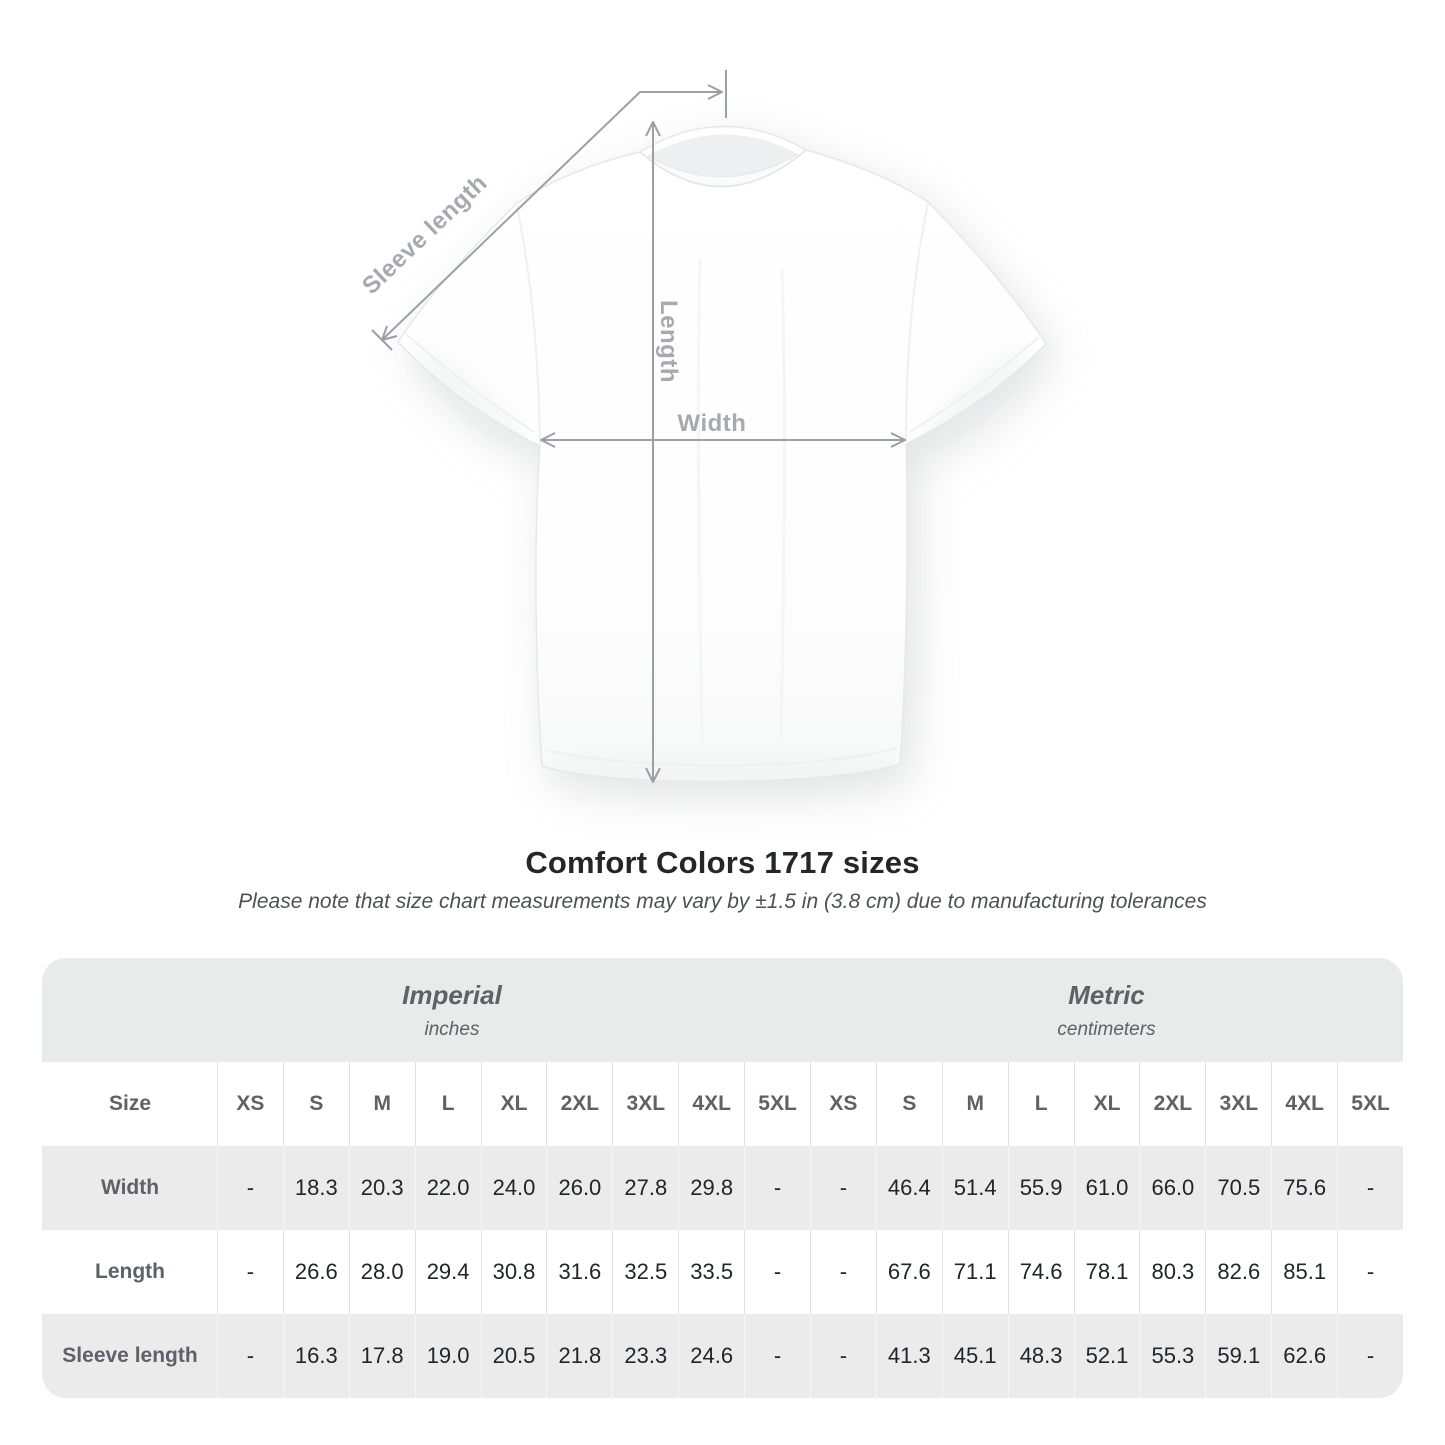 The height and width of the screenshot is (1445, 1445). I want to click on row-label: Sleeve length, so click(129, 1356).